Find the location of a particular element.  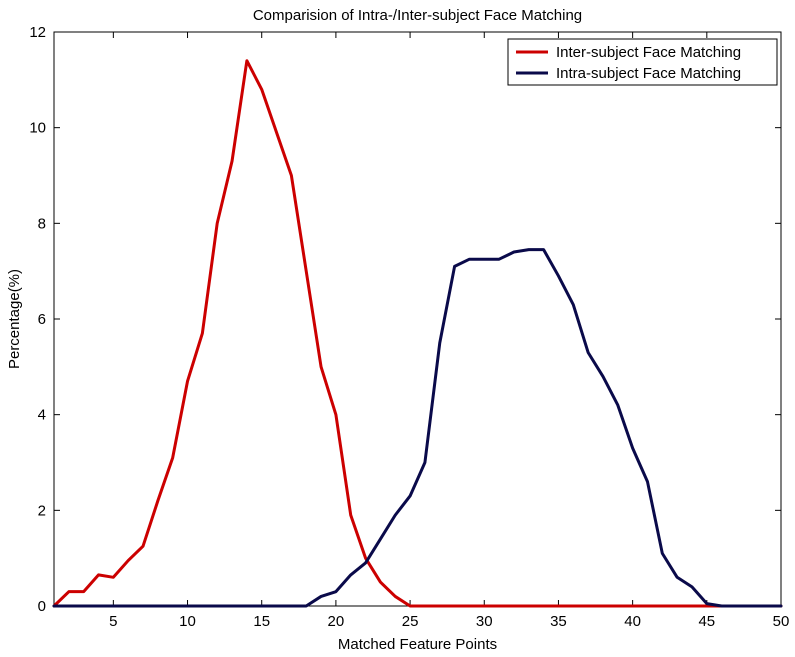

legend-entry-inter-subject: Inter-subject Face Matching is located at coordinates (648, 52).